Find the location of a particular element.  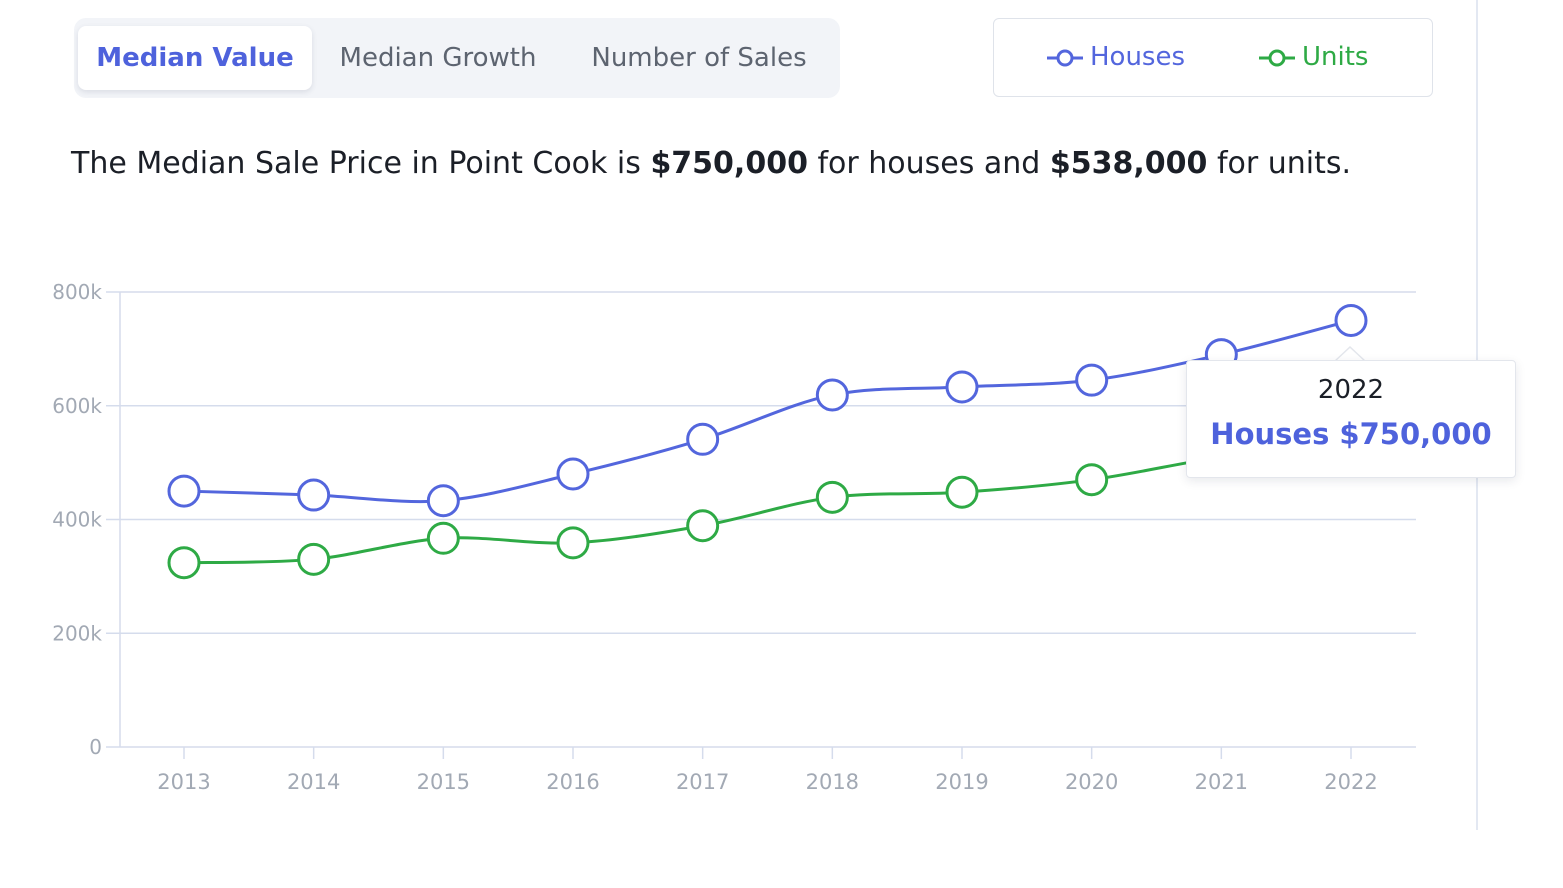

legend-item-houses: Houses is located at coordinates (1115, 57).